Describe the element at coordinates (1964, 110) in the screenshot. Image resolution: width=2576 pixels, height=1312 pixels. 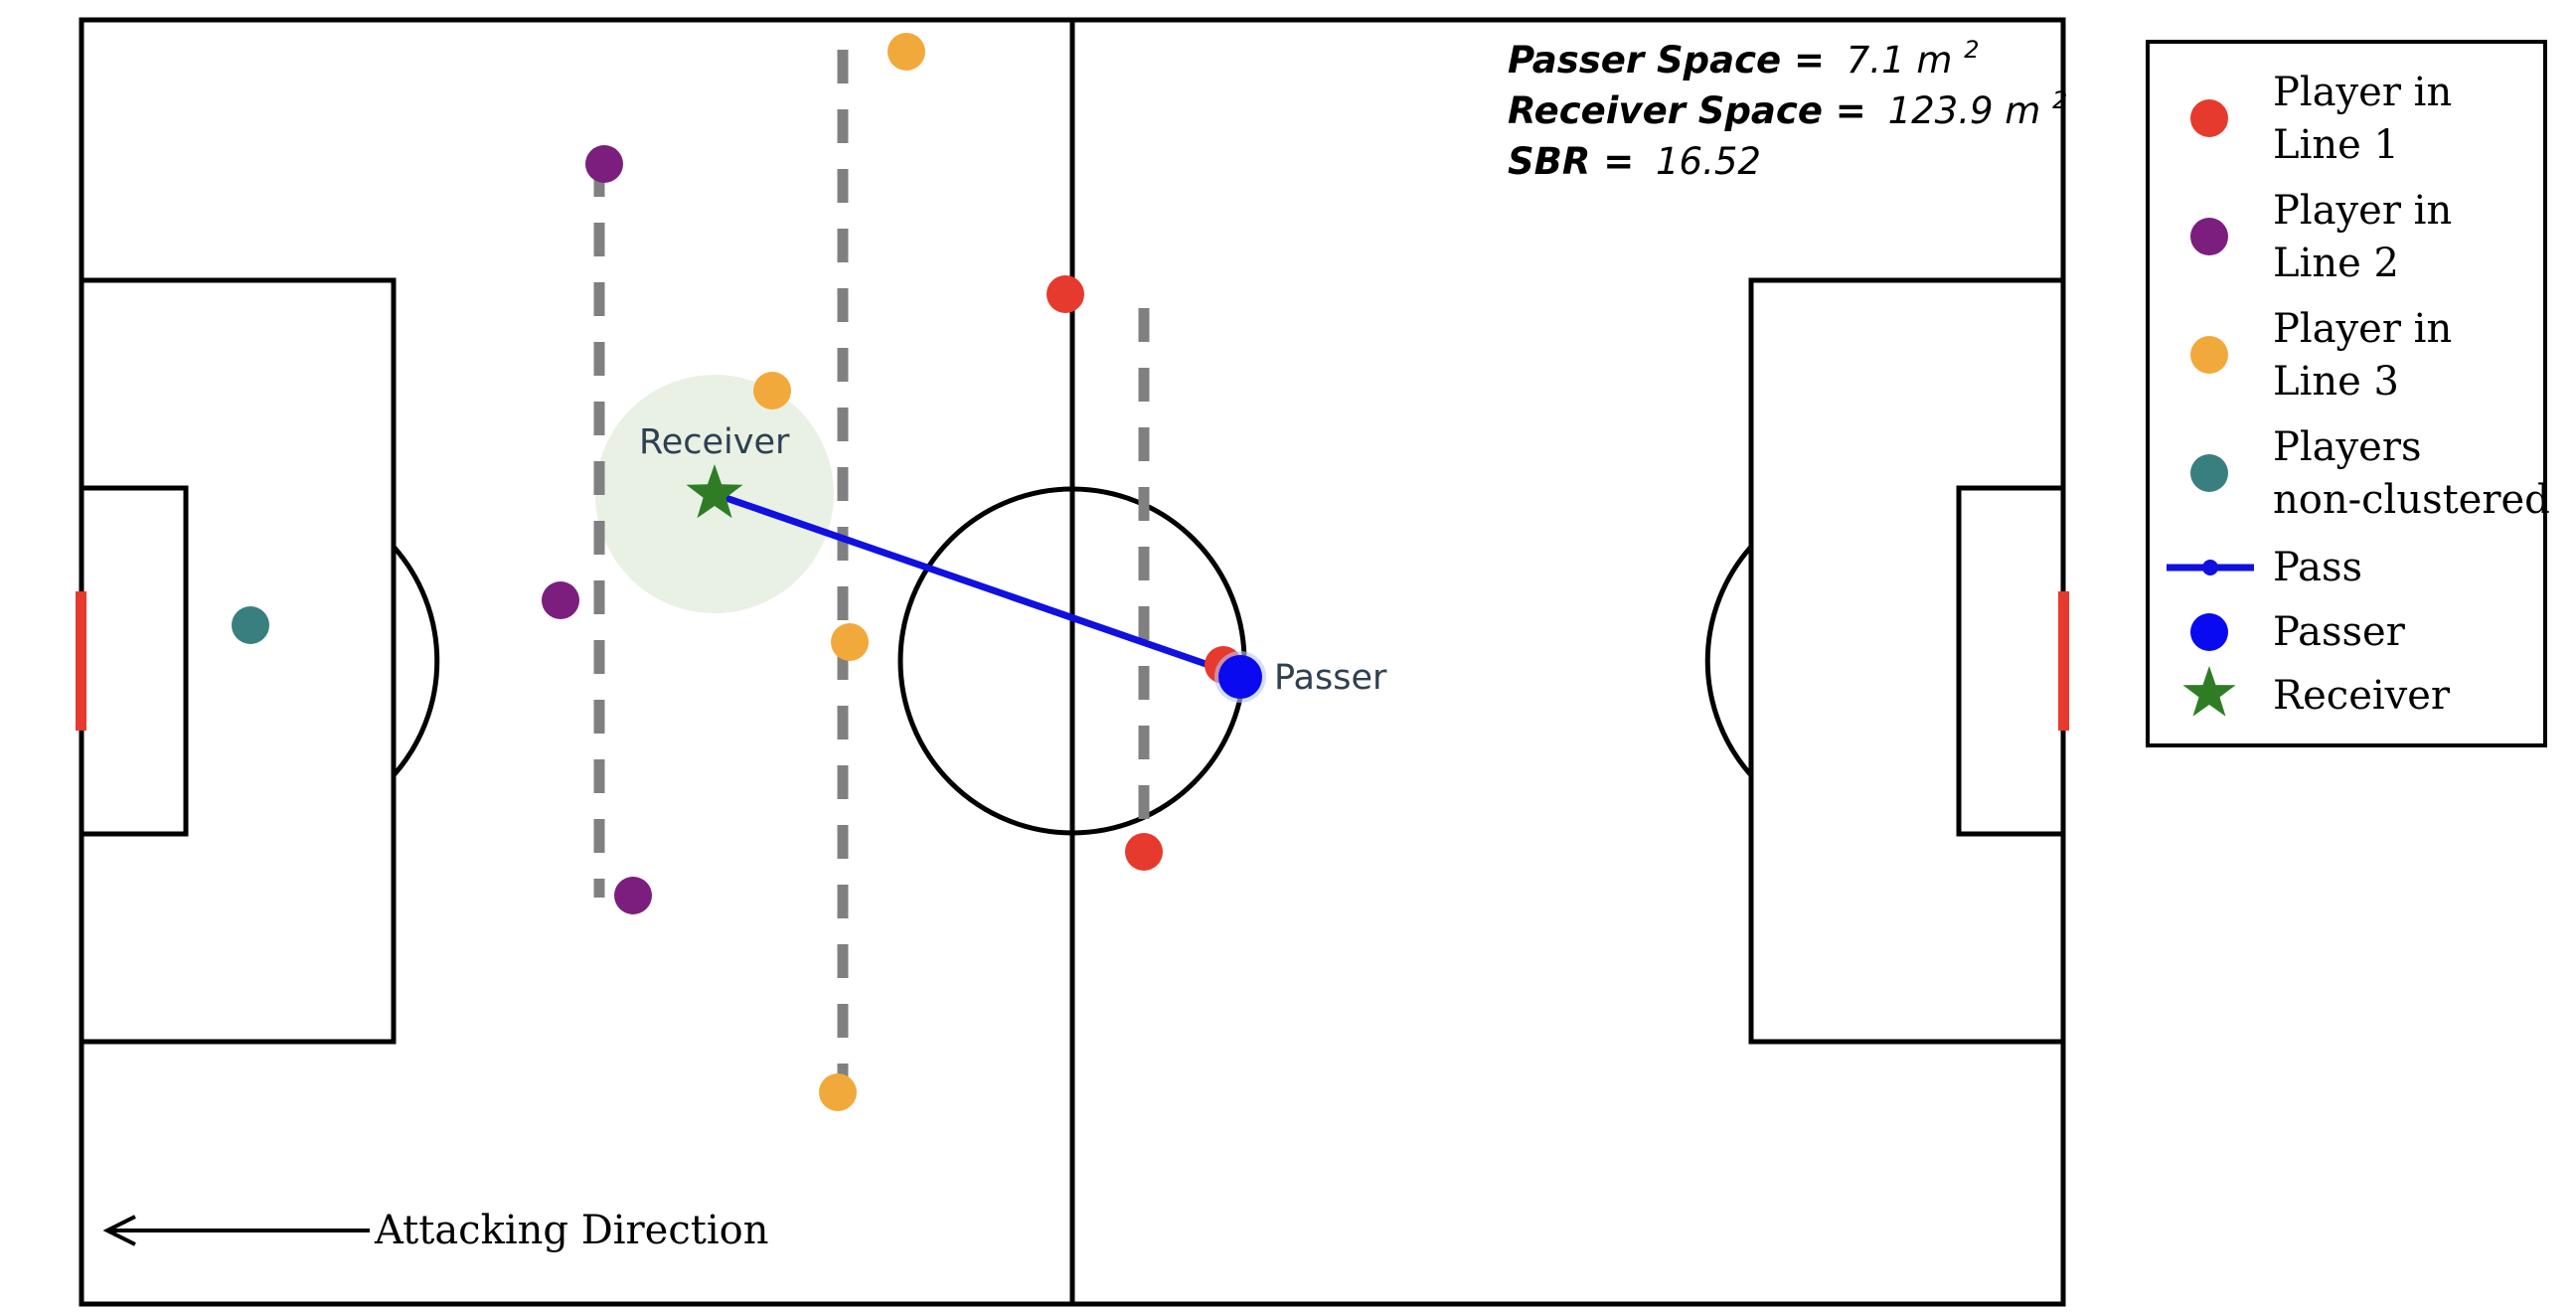
I see `receiver-space-value: 123.9 m` at that location.